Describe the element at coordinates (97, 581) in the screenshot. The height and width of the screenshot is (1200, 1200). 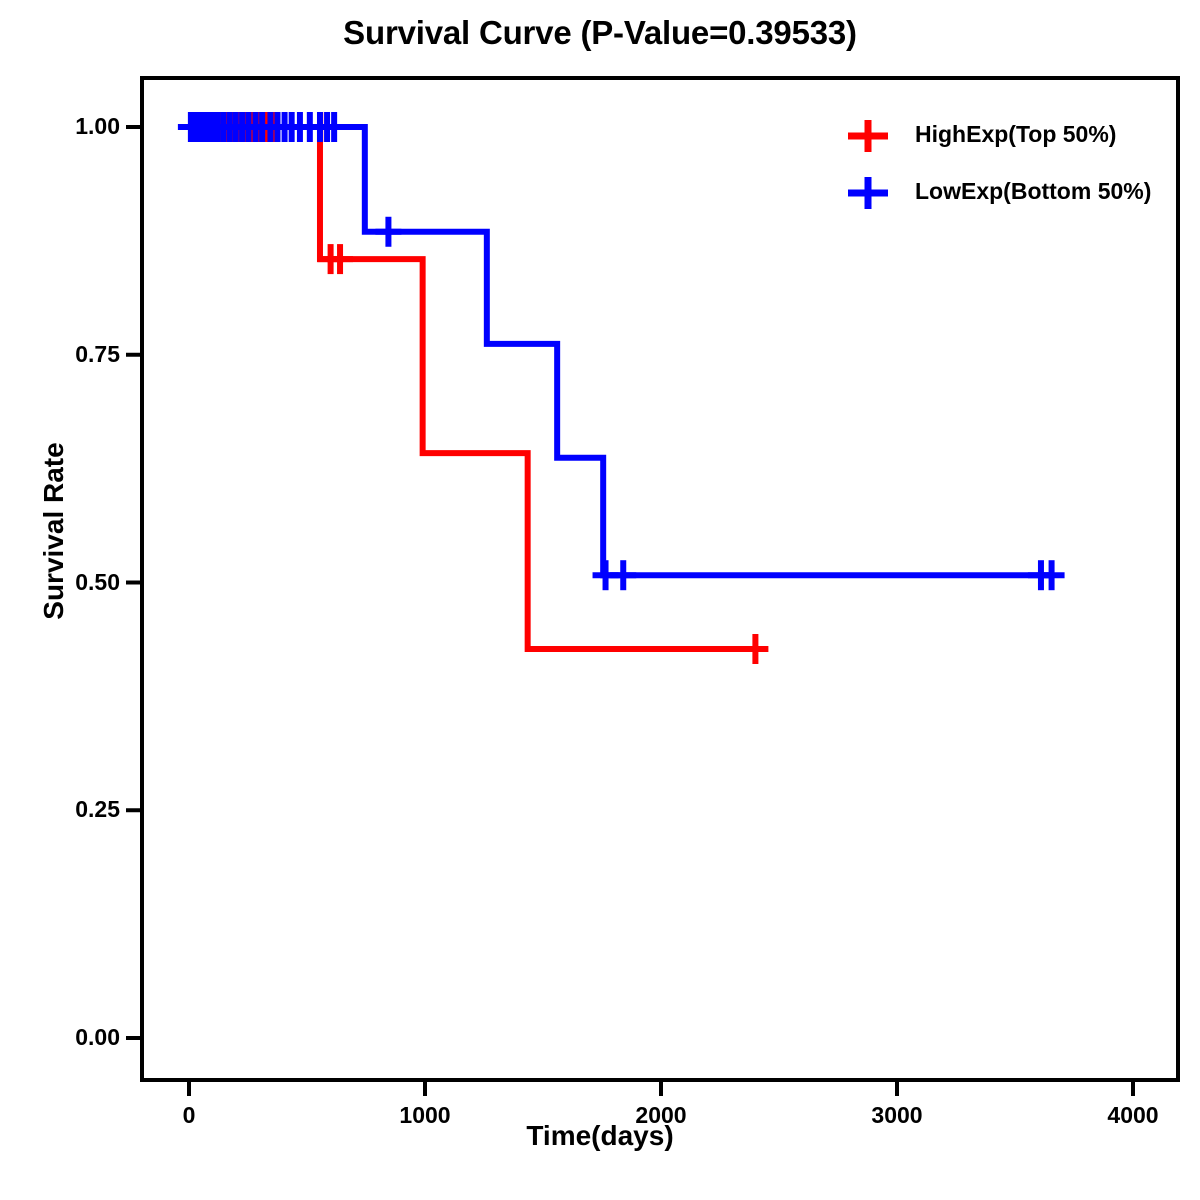
I see `y-tick-label: 0.50` at that location.